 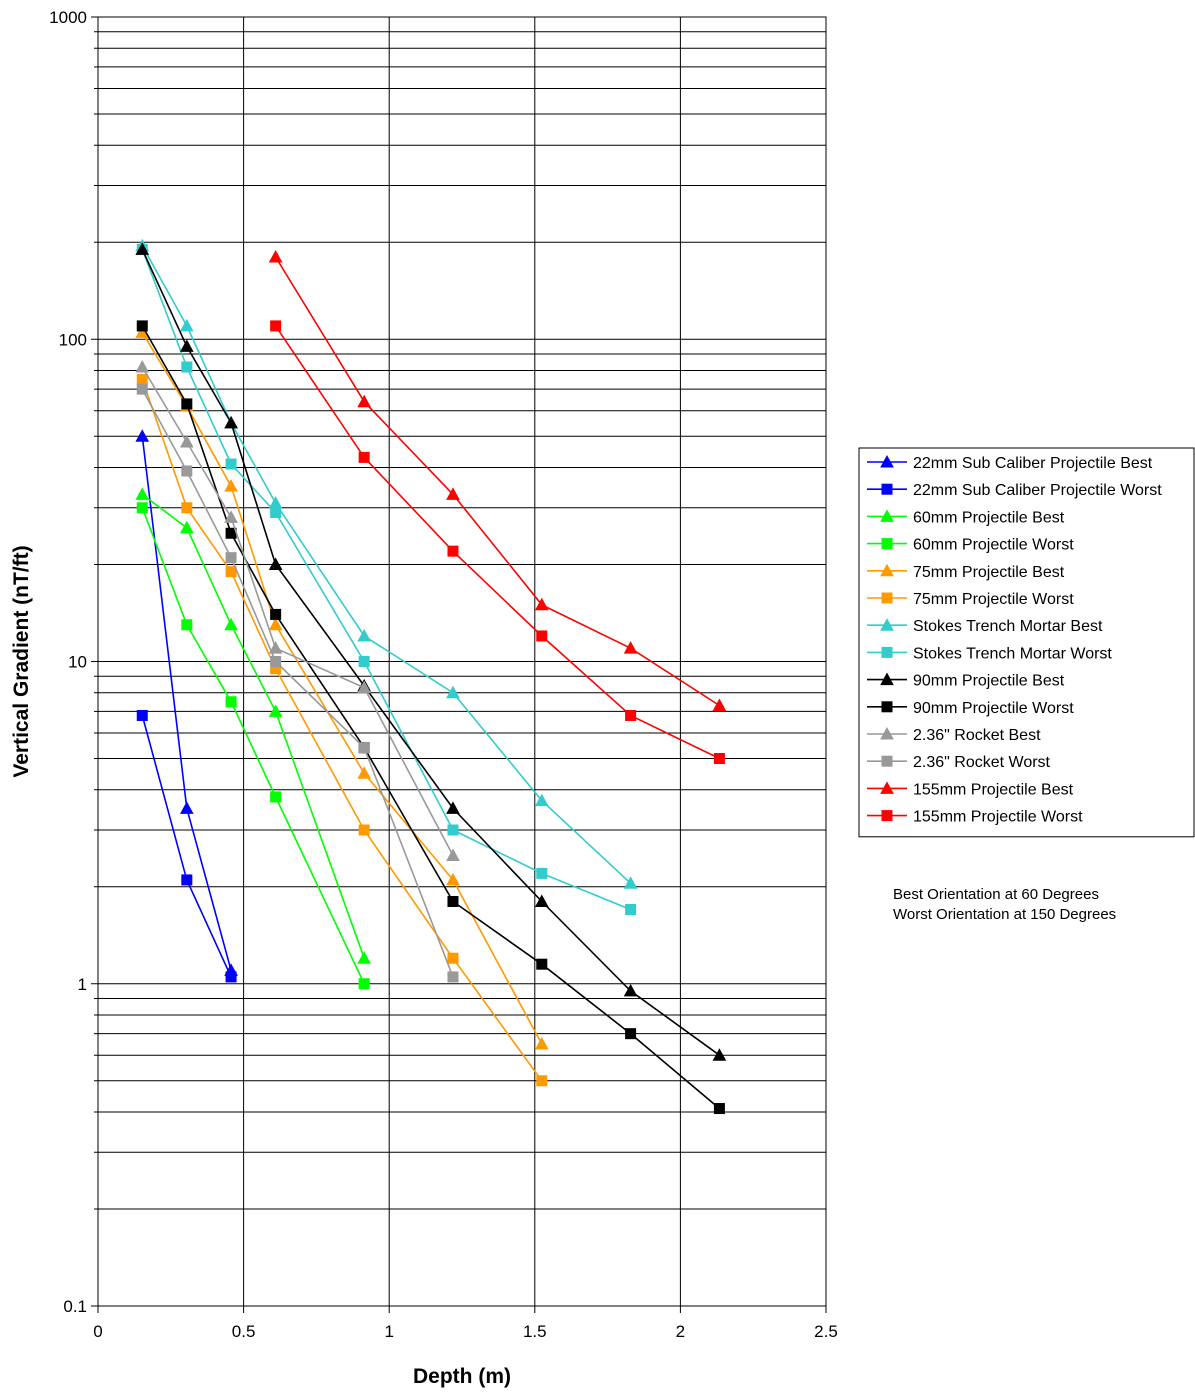 I want to click on legend-item: 60mm Projectile Best, so click(x=966, y=517).